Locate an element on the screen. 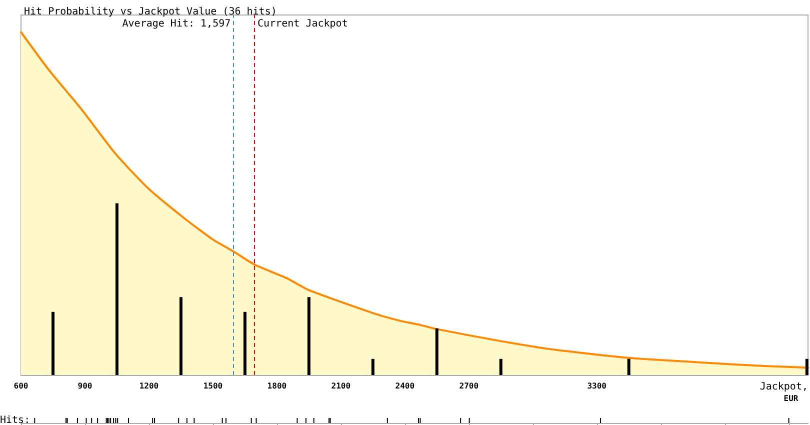 The height and width of the screenshot is (425, 810). ref-line-label: Current Jackpot is located at coordinates (303, 24).